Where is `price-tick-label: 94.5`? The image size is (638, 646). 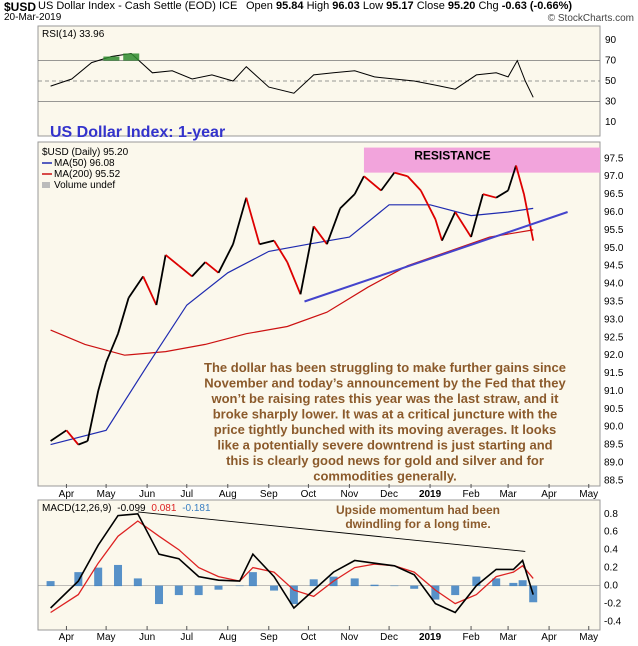
price-tick-label: 94.5 is located at coordinates (614, 266).